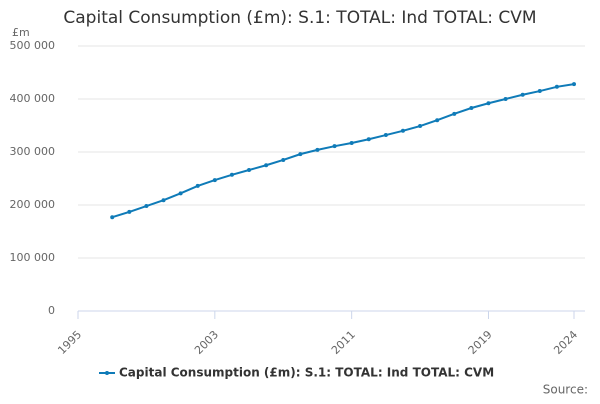 This screenshot has height=404, width=600. What do you see at coordinates (51, 310) in the screenshot?
I see `y-tick-label: 0` at bounding box center [51, 310].